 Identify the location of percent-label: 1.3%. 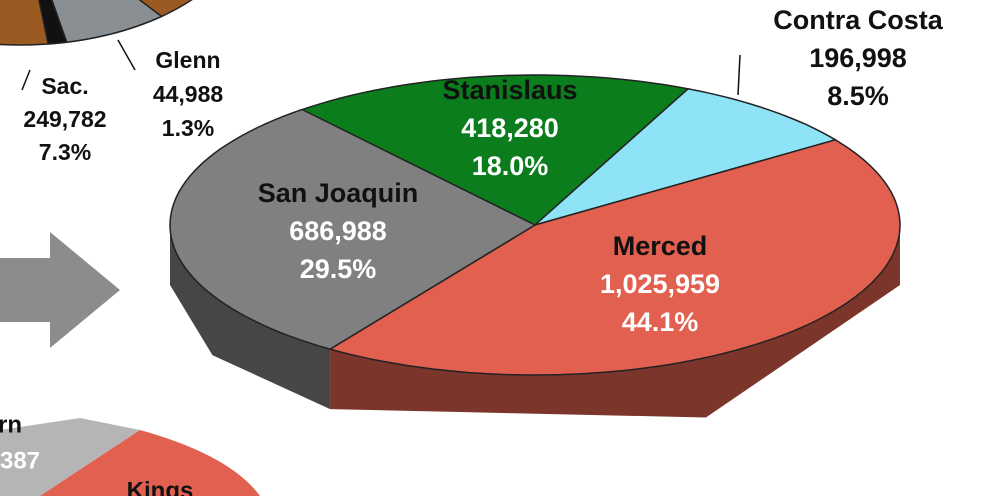
(188, 128).